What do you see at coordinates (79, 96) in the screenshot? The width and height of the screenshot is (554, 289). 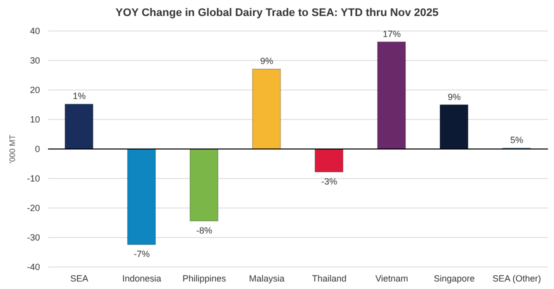 I see `annotation: 1%` at bounding box center [79, 96].